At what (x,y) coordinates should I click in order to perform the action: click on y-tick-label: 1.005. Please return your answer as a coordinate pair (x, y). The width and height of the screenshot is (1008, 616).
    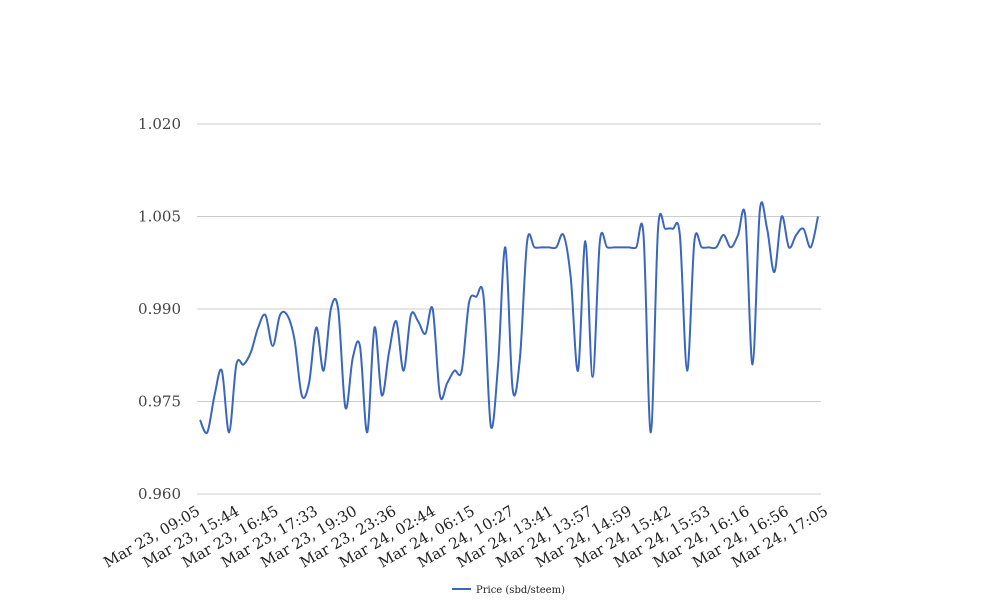
    Looking at the image, I should click on (159, 217).